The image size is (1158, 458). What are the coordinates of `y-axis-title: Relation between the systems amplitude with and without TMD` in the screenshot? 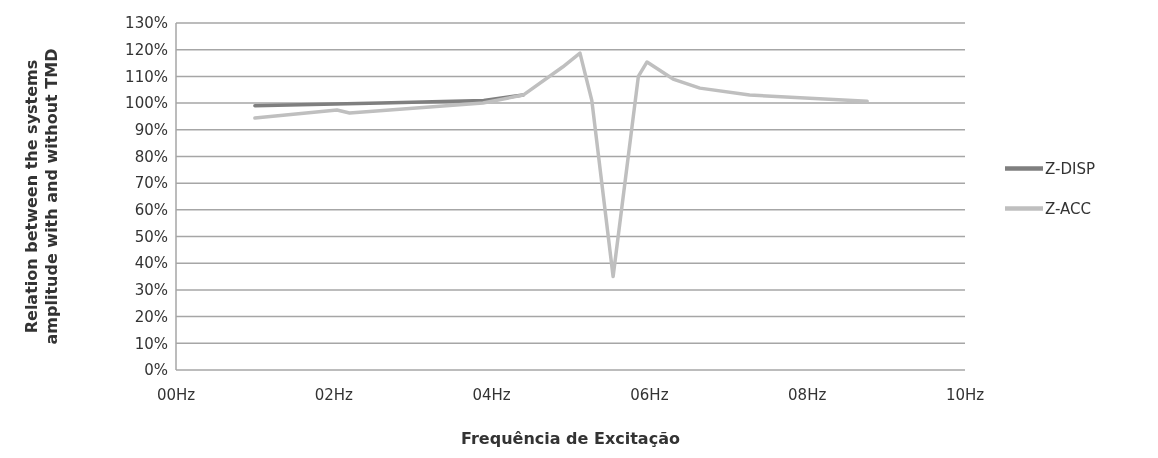 It's located at (41, 196).